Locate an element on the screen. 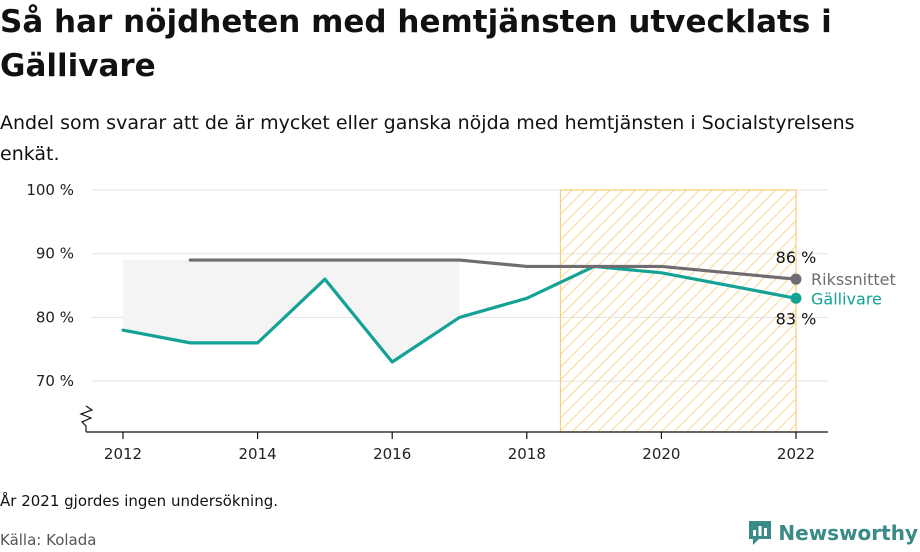 This screenshot has height=552, width=920. y-tick-label: 70 % is located at coordinates (55, 381).